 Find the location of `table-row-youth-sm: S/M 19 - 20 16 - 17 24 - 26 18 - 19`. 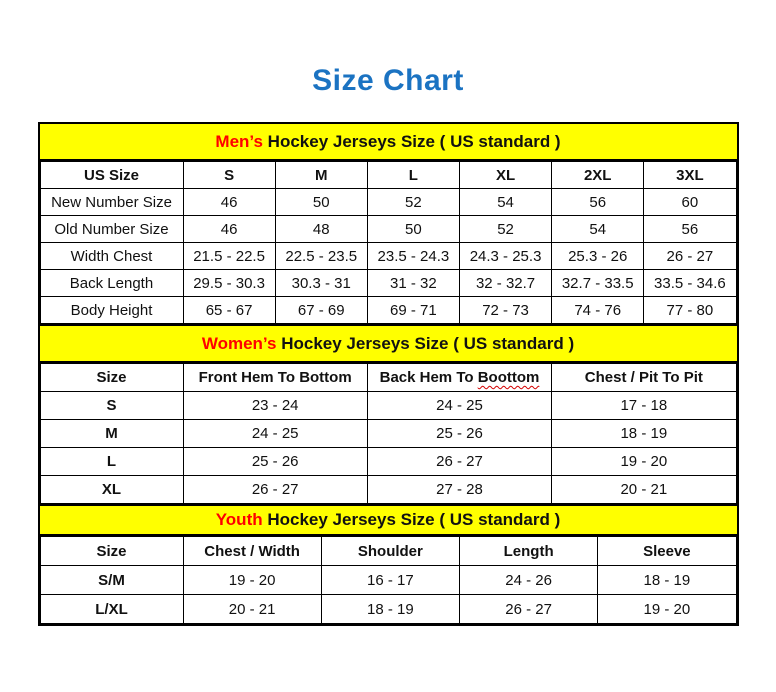

table-row-youth-sm: S/M 19 - 20 16 - 17 24 - 26 18 - 19 is located at coordinates (388, 580).